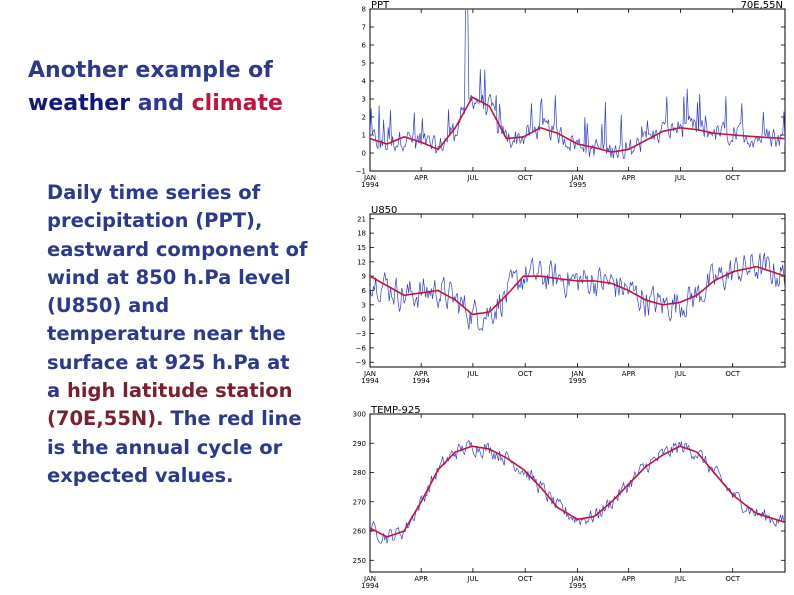 The image size is (794, 595). Describe the element at coordinates (361, 348) in the screenshot. I see `y-tick-label: −6` at that location.